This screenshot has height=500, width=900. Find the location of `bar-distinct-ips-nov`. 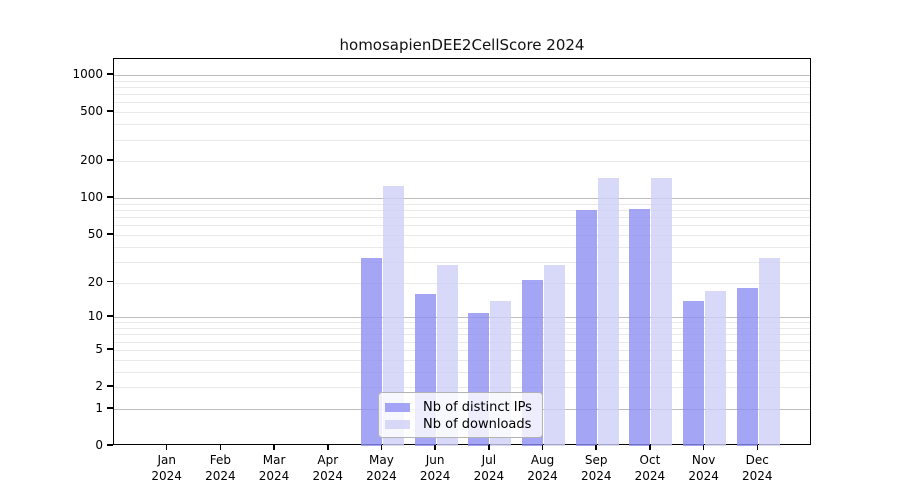

bar-distinct-ips-nov is located at coordinates (694, 373).